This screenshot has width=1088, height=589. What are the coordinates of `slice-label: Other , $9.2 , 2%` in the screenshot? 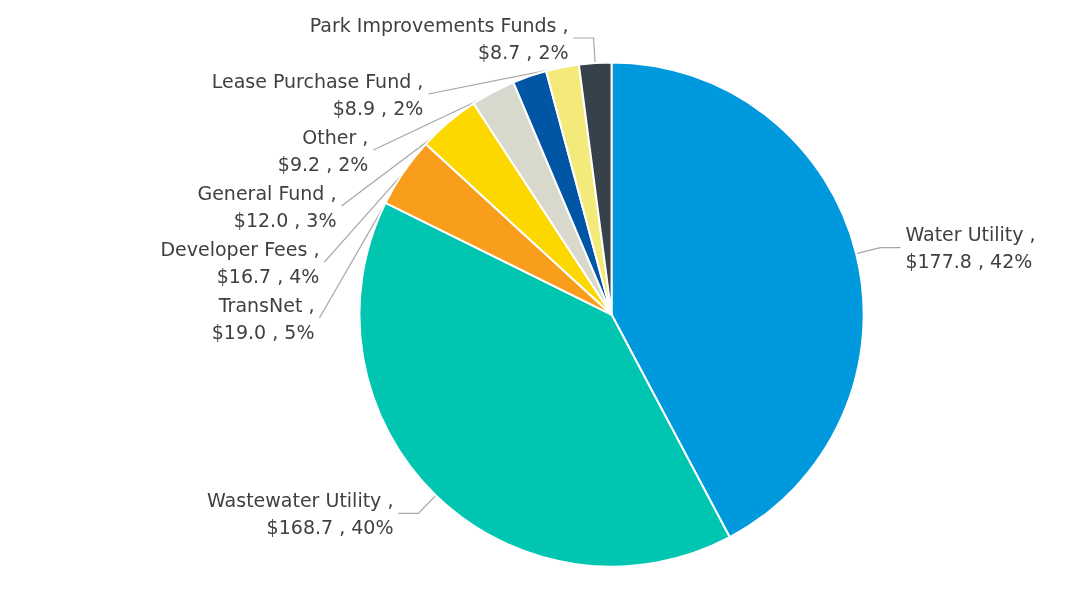 It's located at (323, 150).